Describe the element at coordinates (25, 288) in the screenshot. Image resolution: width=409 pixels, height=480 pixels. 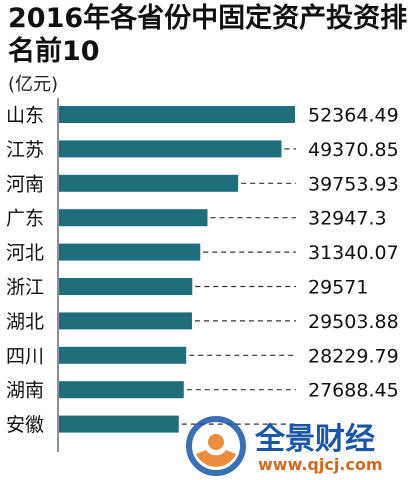
I see `category-label: 浙江` at that location.